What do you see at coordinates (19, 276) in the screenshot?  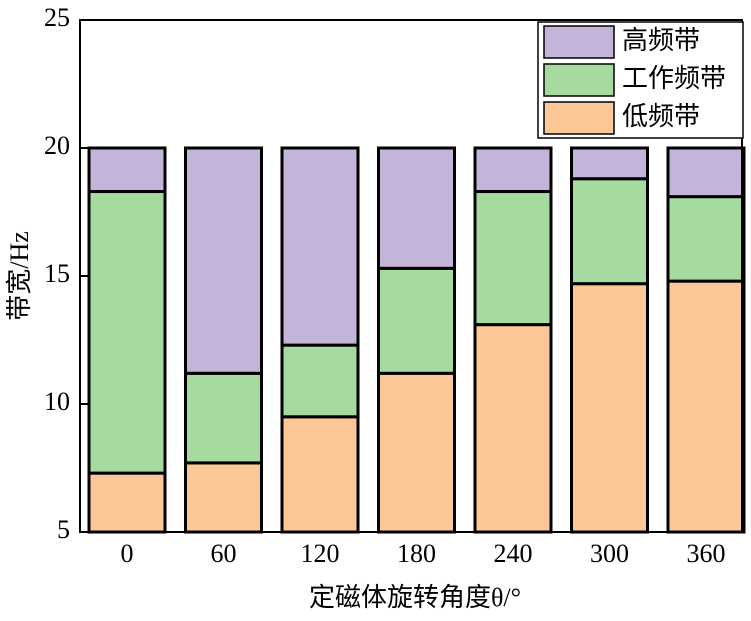 I see `y-axis-label: 带宽/Hz` at bounding box center [19, 276].